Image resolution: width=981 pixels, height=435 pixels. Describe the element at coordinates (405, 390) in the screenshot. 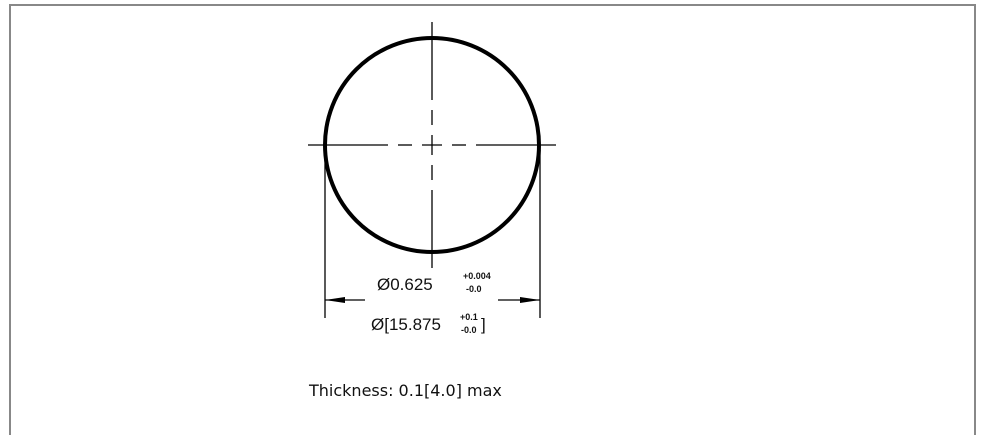

I see `thickness-note: Thickness: 0.1[4.0] max` at that location.